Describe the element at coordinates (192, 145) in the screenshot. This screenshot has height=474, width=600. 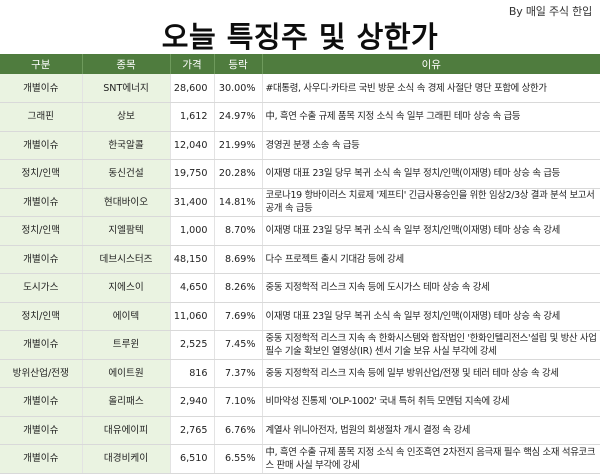
I see `row-price: 12,040` at that location.